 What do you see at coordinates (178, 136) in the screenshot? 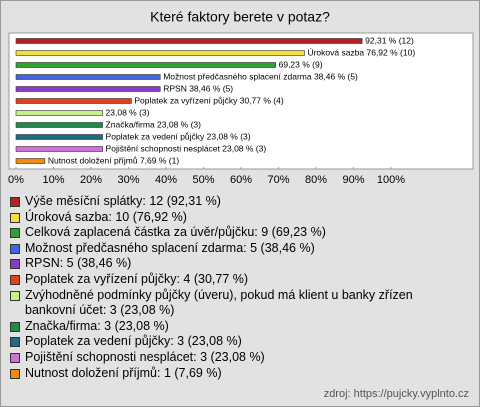
I see `data-label: Poplatek za vedení půjčky 23,08 % (3)` at bounding box center [178, 136].